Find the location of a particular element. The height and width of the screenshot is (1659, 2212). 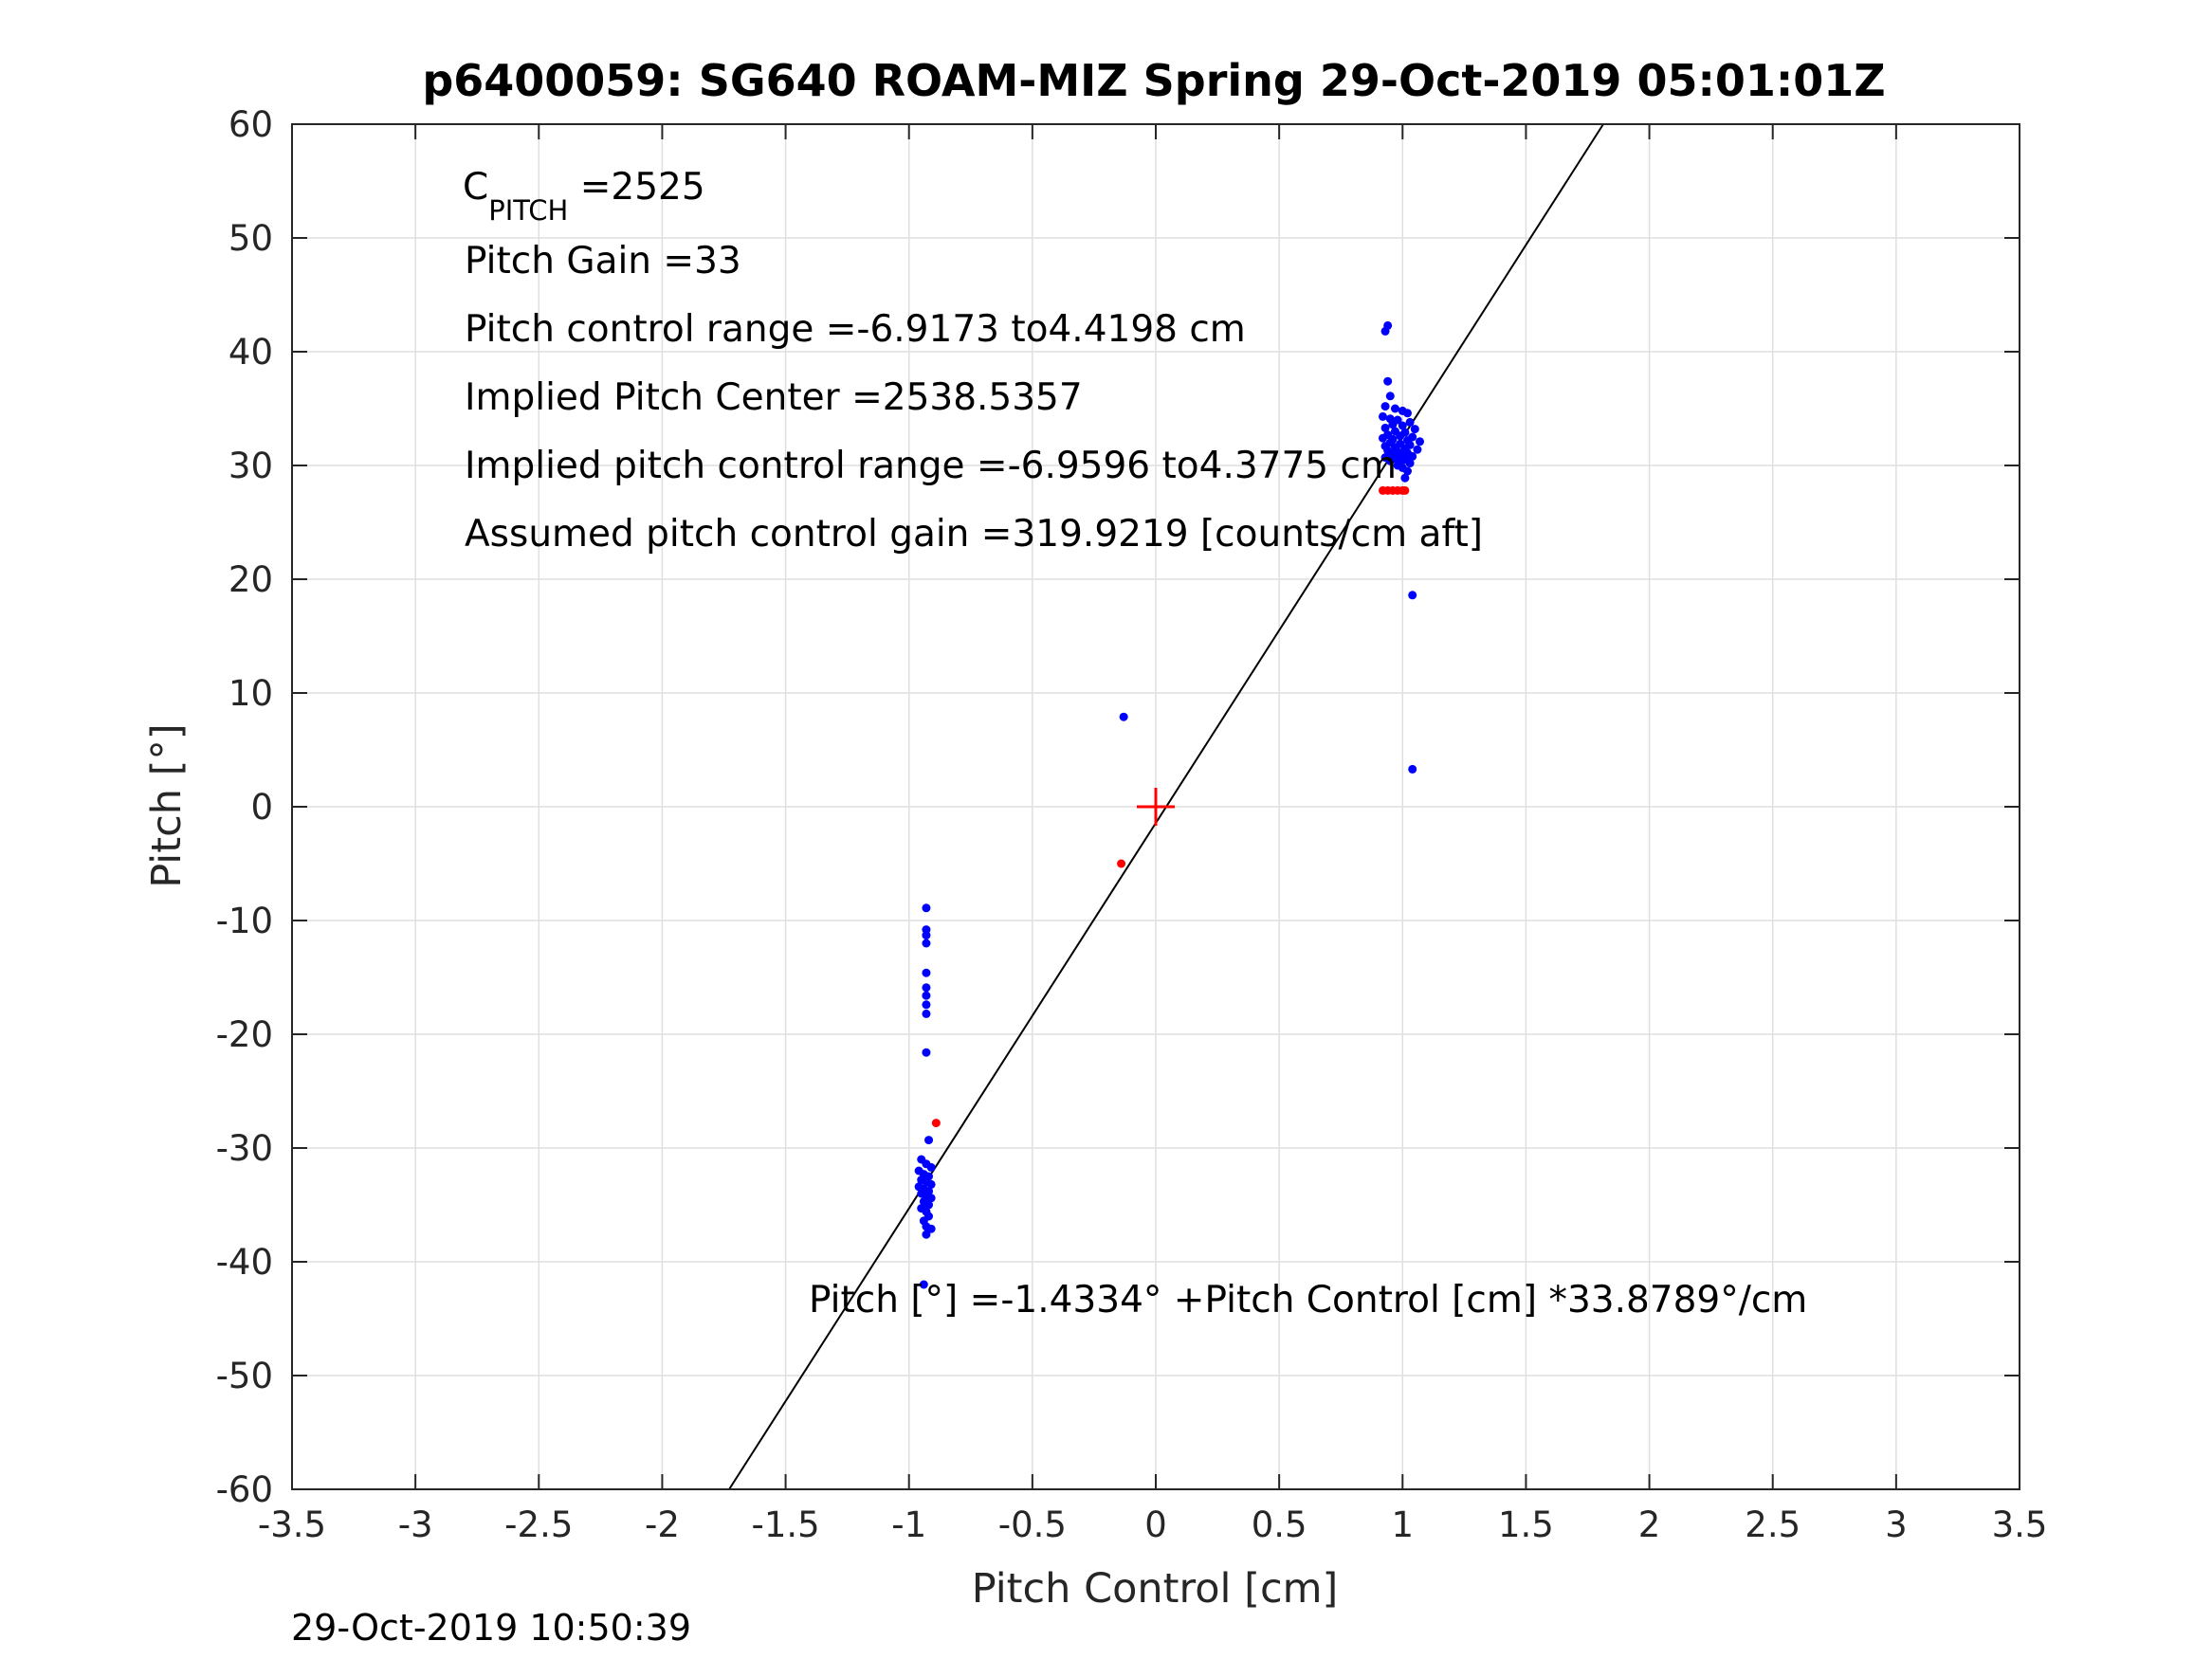

center-marker-group is located at coordinates (1156, 807).